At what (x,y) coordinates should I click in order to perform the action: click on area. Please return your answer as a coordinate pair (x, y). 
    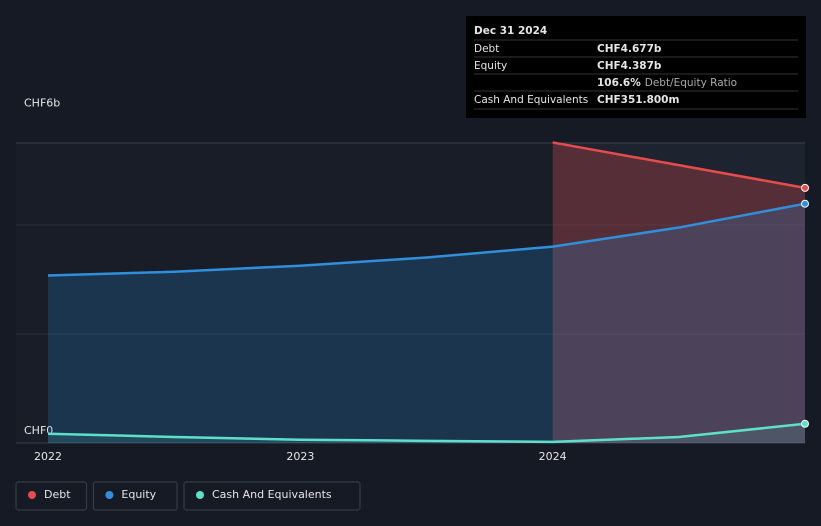
    Looking at the image, I should click on (426, 433).